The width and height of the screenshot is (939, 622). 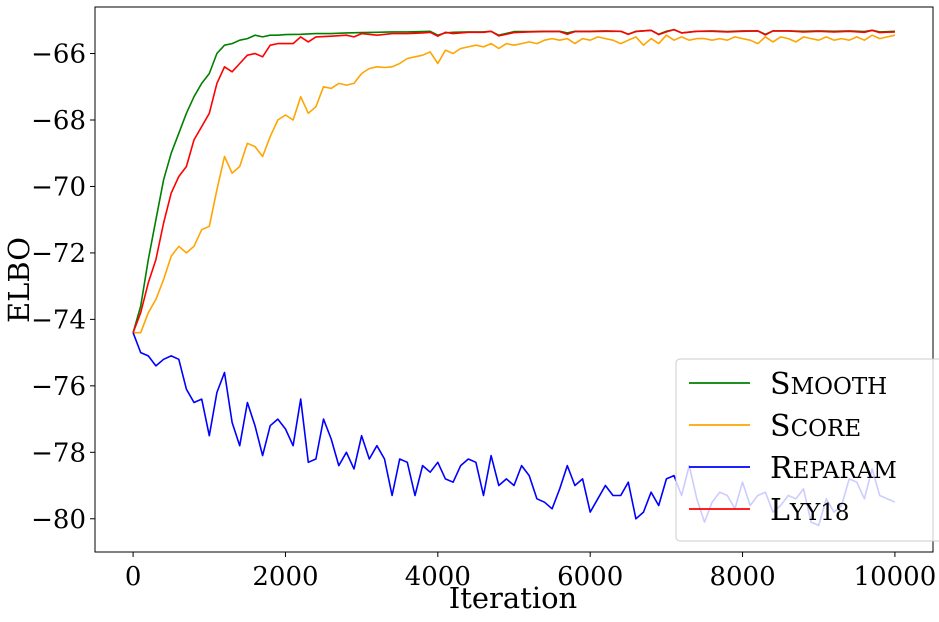 I want to click on y-tick-label: −66, so click(x=58, y=55).